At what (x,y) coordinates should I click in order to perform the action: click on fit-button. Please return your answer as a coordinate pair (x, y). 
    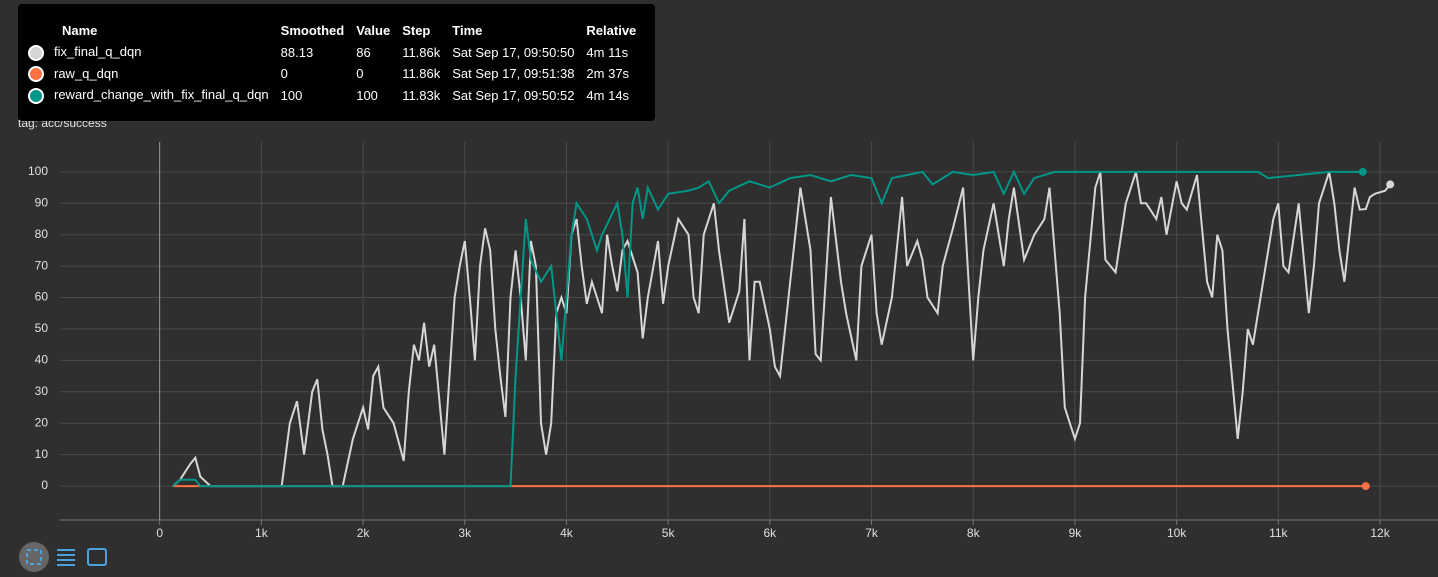
    Looking at the image, I should click on (34, 557).